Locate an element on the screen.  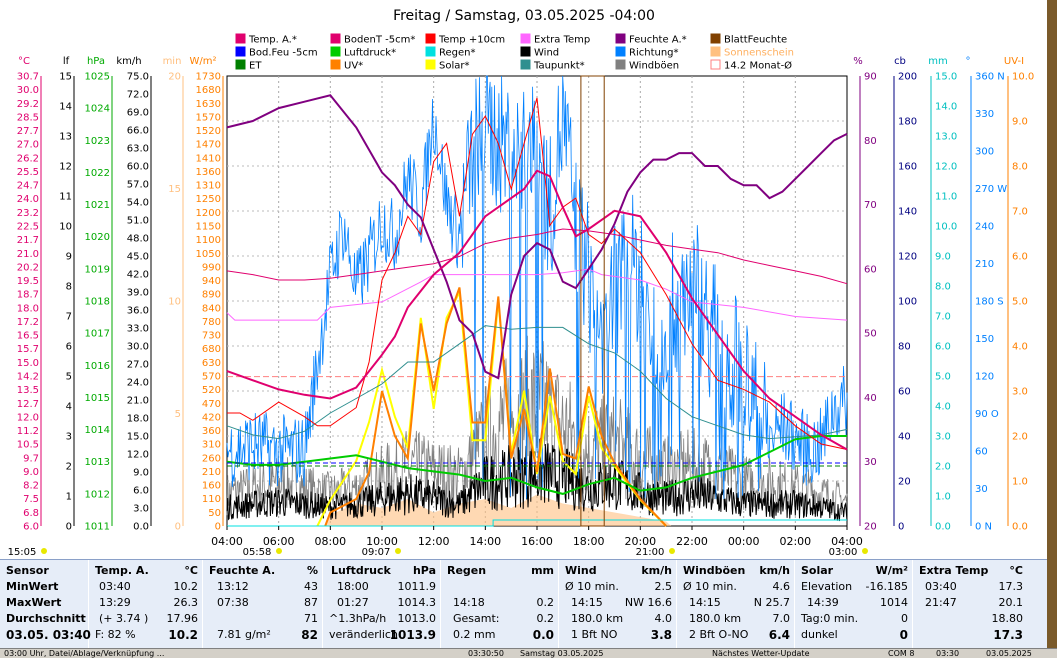
axis-tick-kmh: 48.0 is located at coordinates (138, 239).